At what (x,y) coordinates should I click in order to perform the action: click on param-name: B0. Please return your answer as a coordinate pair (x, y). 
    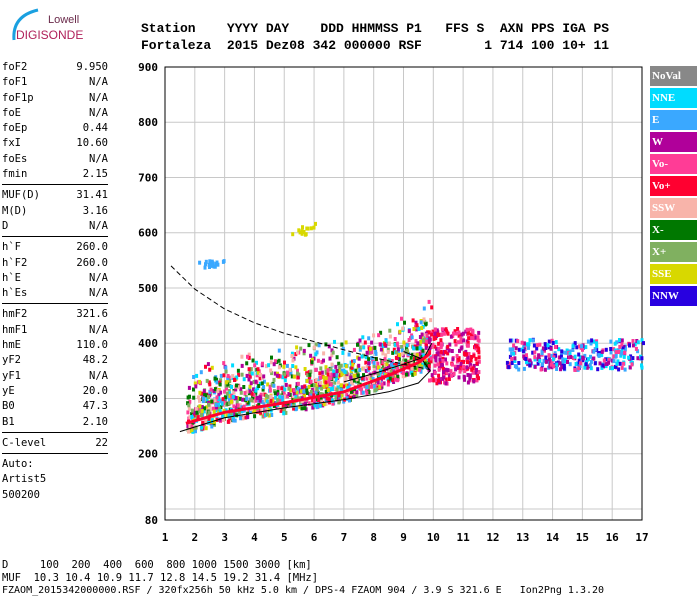
    Looking at the image, I should click on (8, 406).